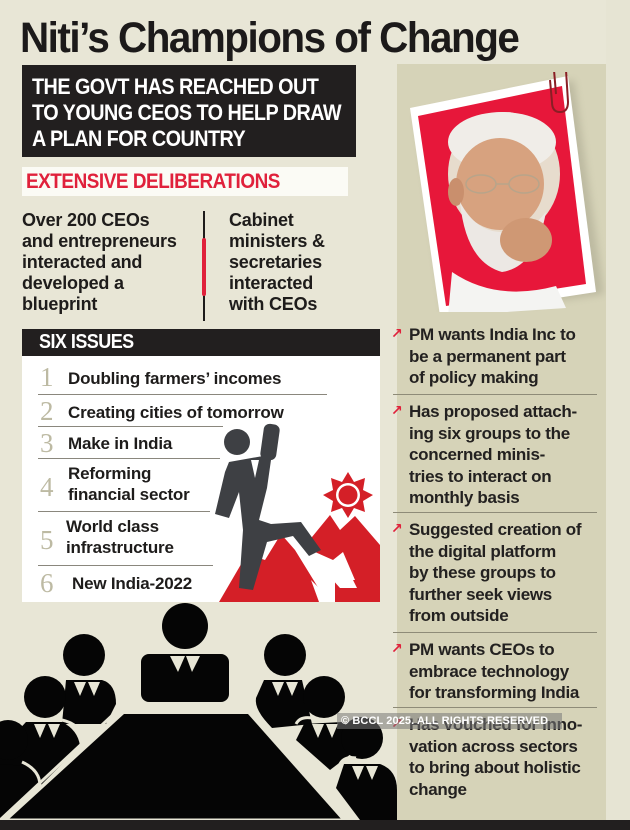 Image resolution: width=630 pixels, height=830 pixels. I want to click on text-line: PM wants India Inc to, so click(492, 334).